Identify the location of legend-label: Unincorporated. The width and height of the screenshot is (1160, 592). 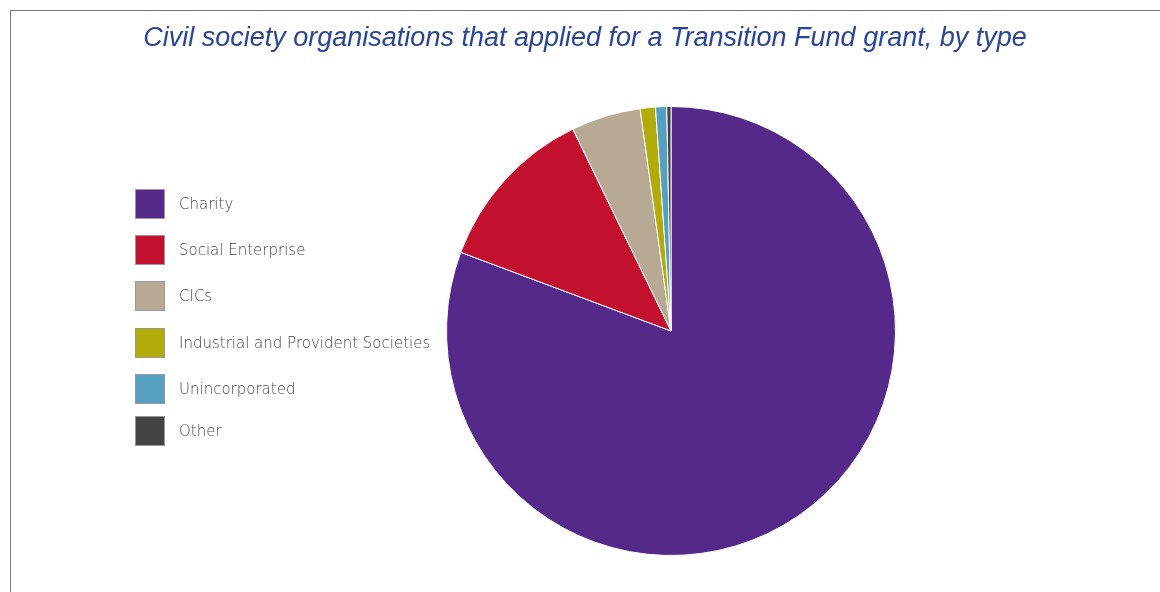
(237, 389).